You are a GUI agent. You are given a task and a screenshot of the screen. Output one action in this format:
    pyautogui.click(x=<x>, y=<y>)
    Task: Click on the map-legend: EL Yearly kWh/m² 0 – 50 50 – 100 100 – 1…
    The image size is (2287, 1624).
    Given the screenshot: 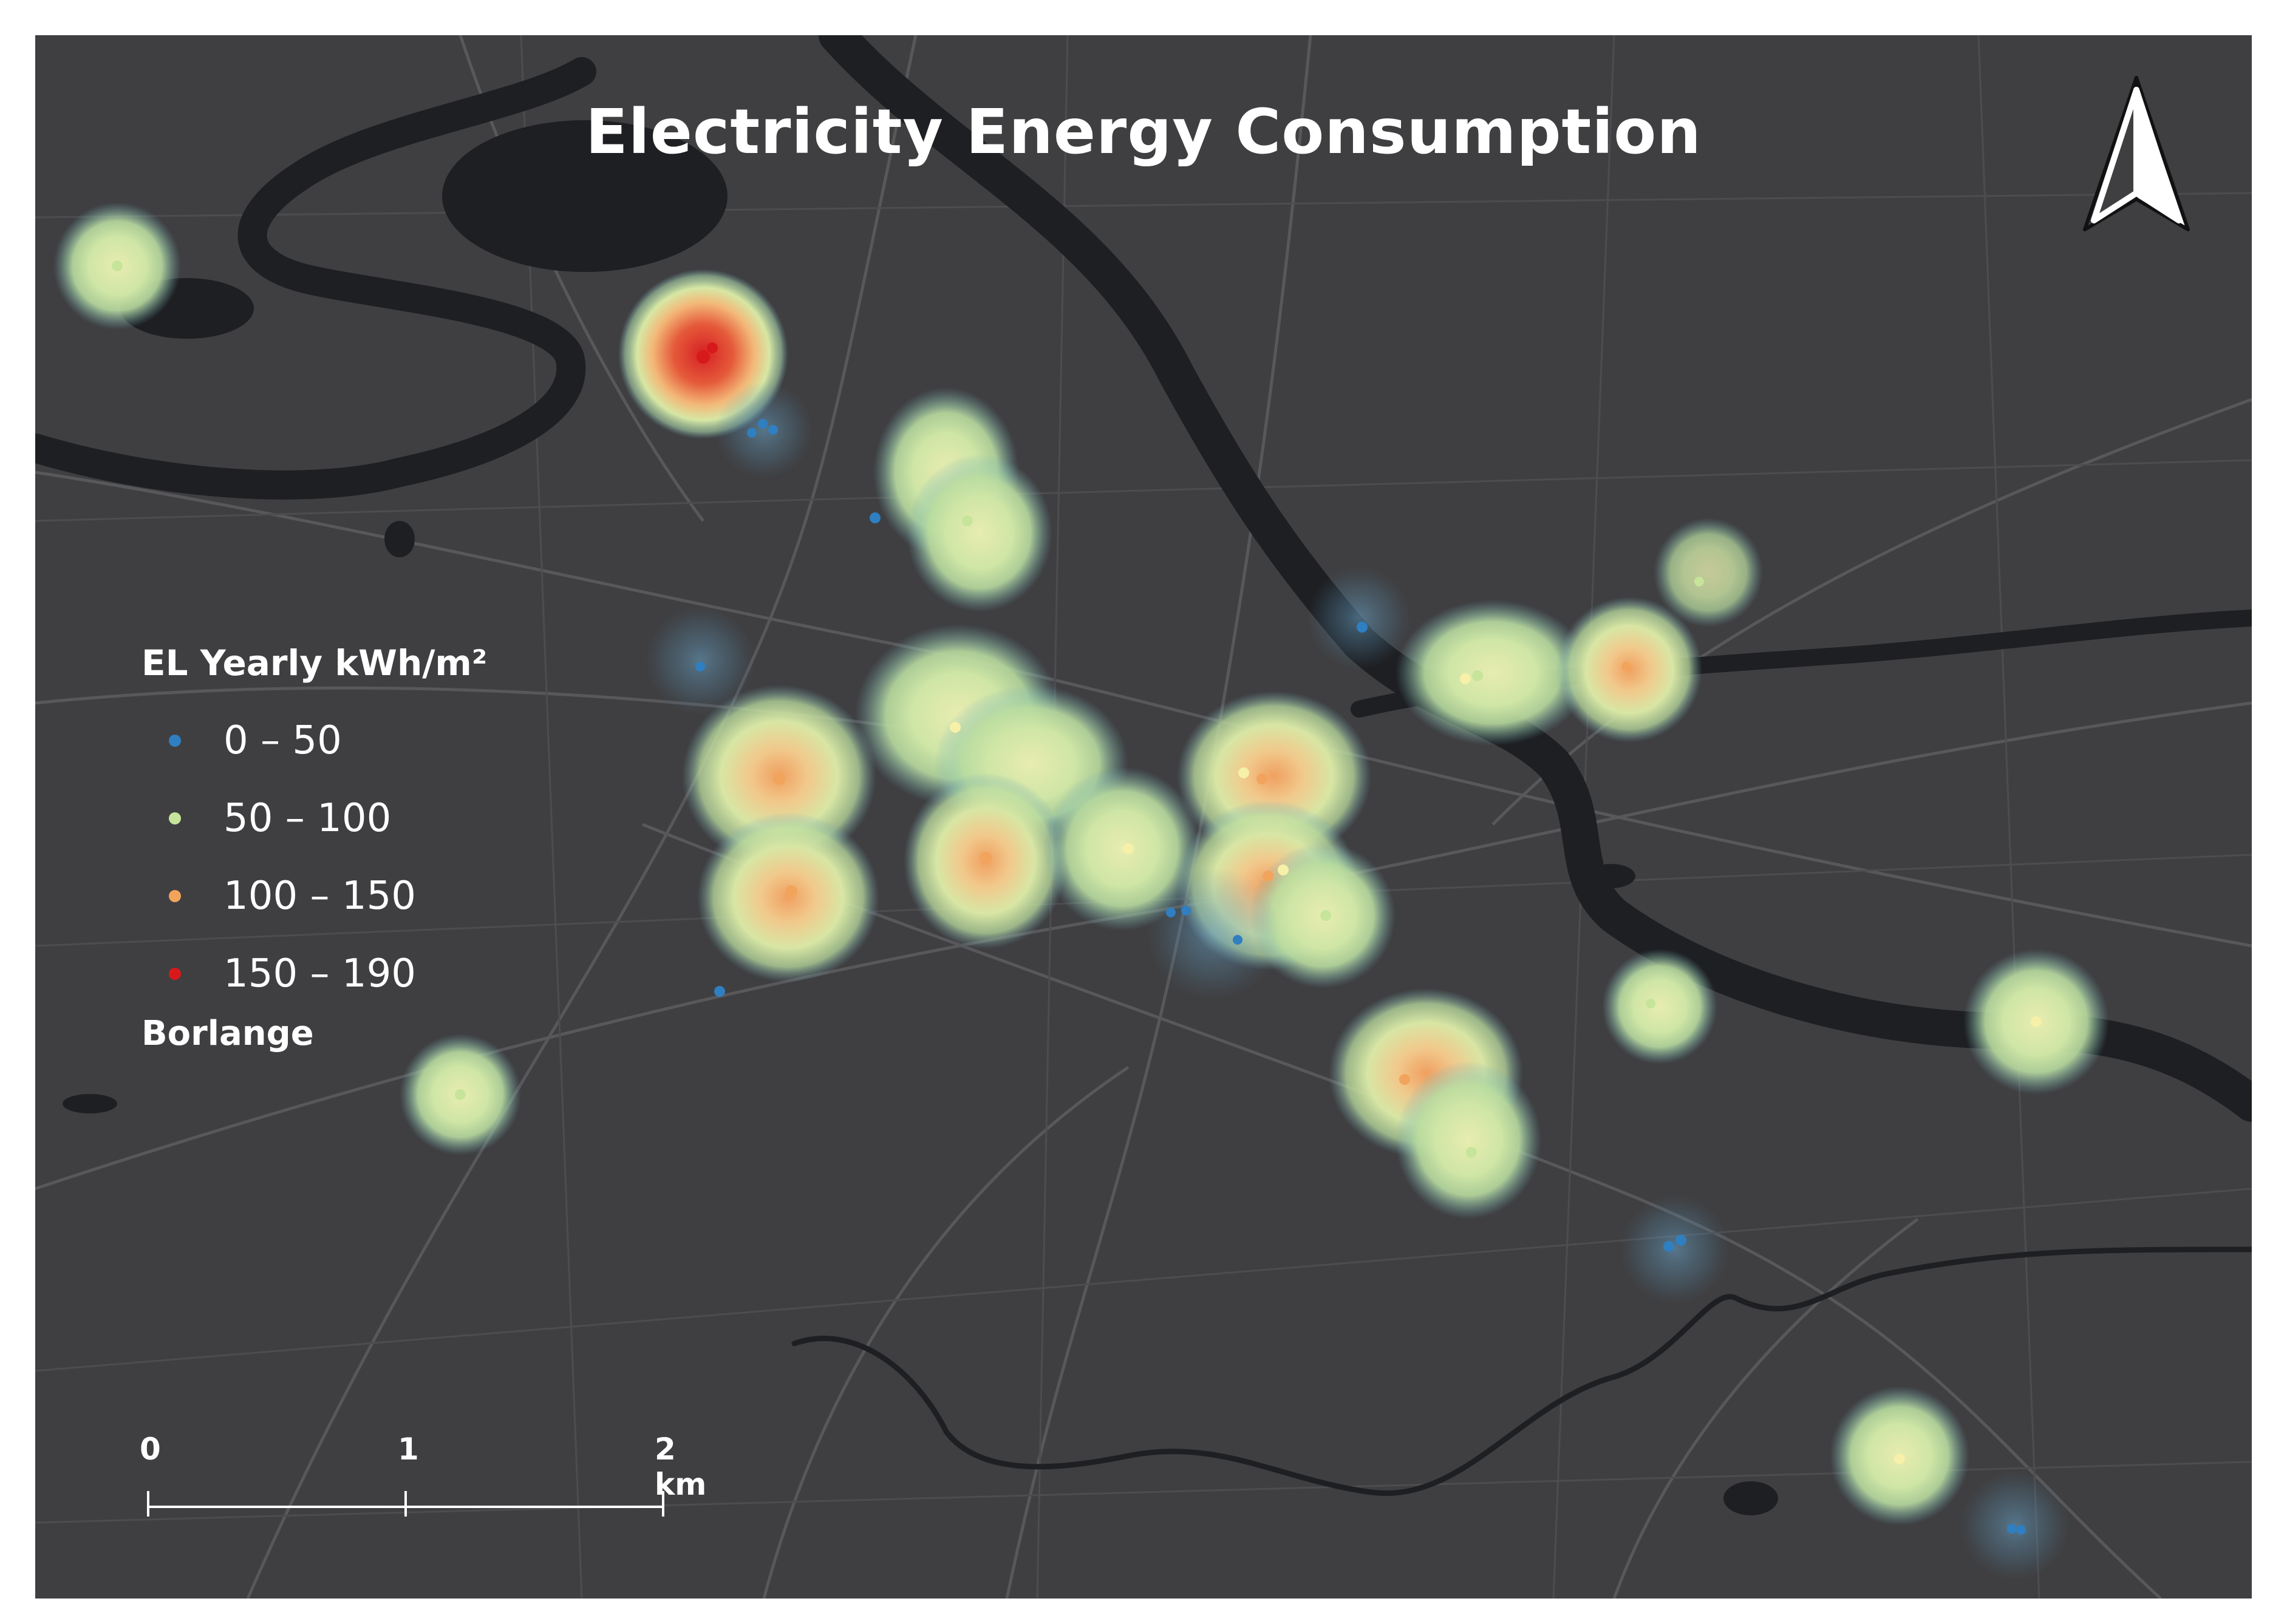 What is the action you would take?
    pyautogui.click(x=314, y=847)
    